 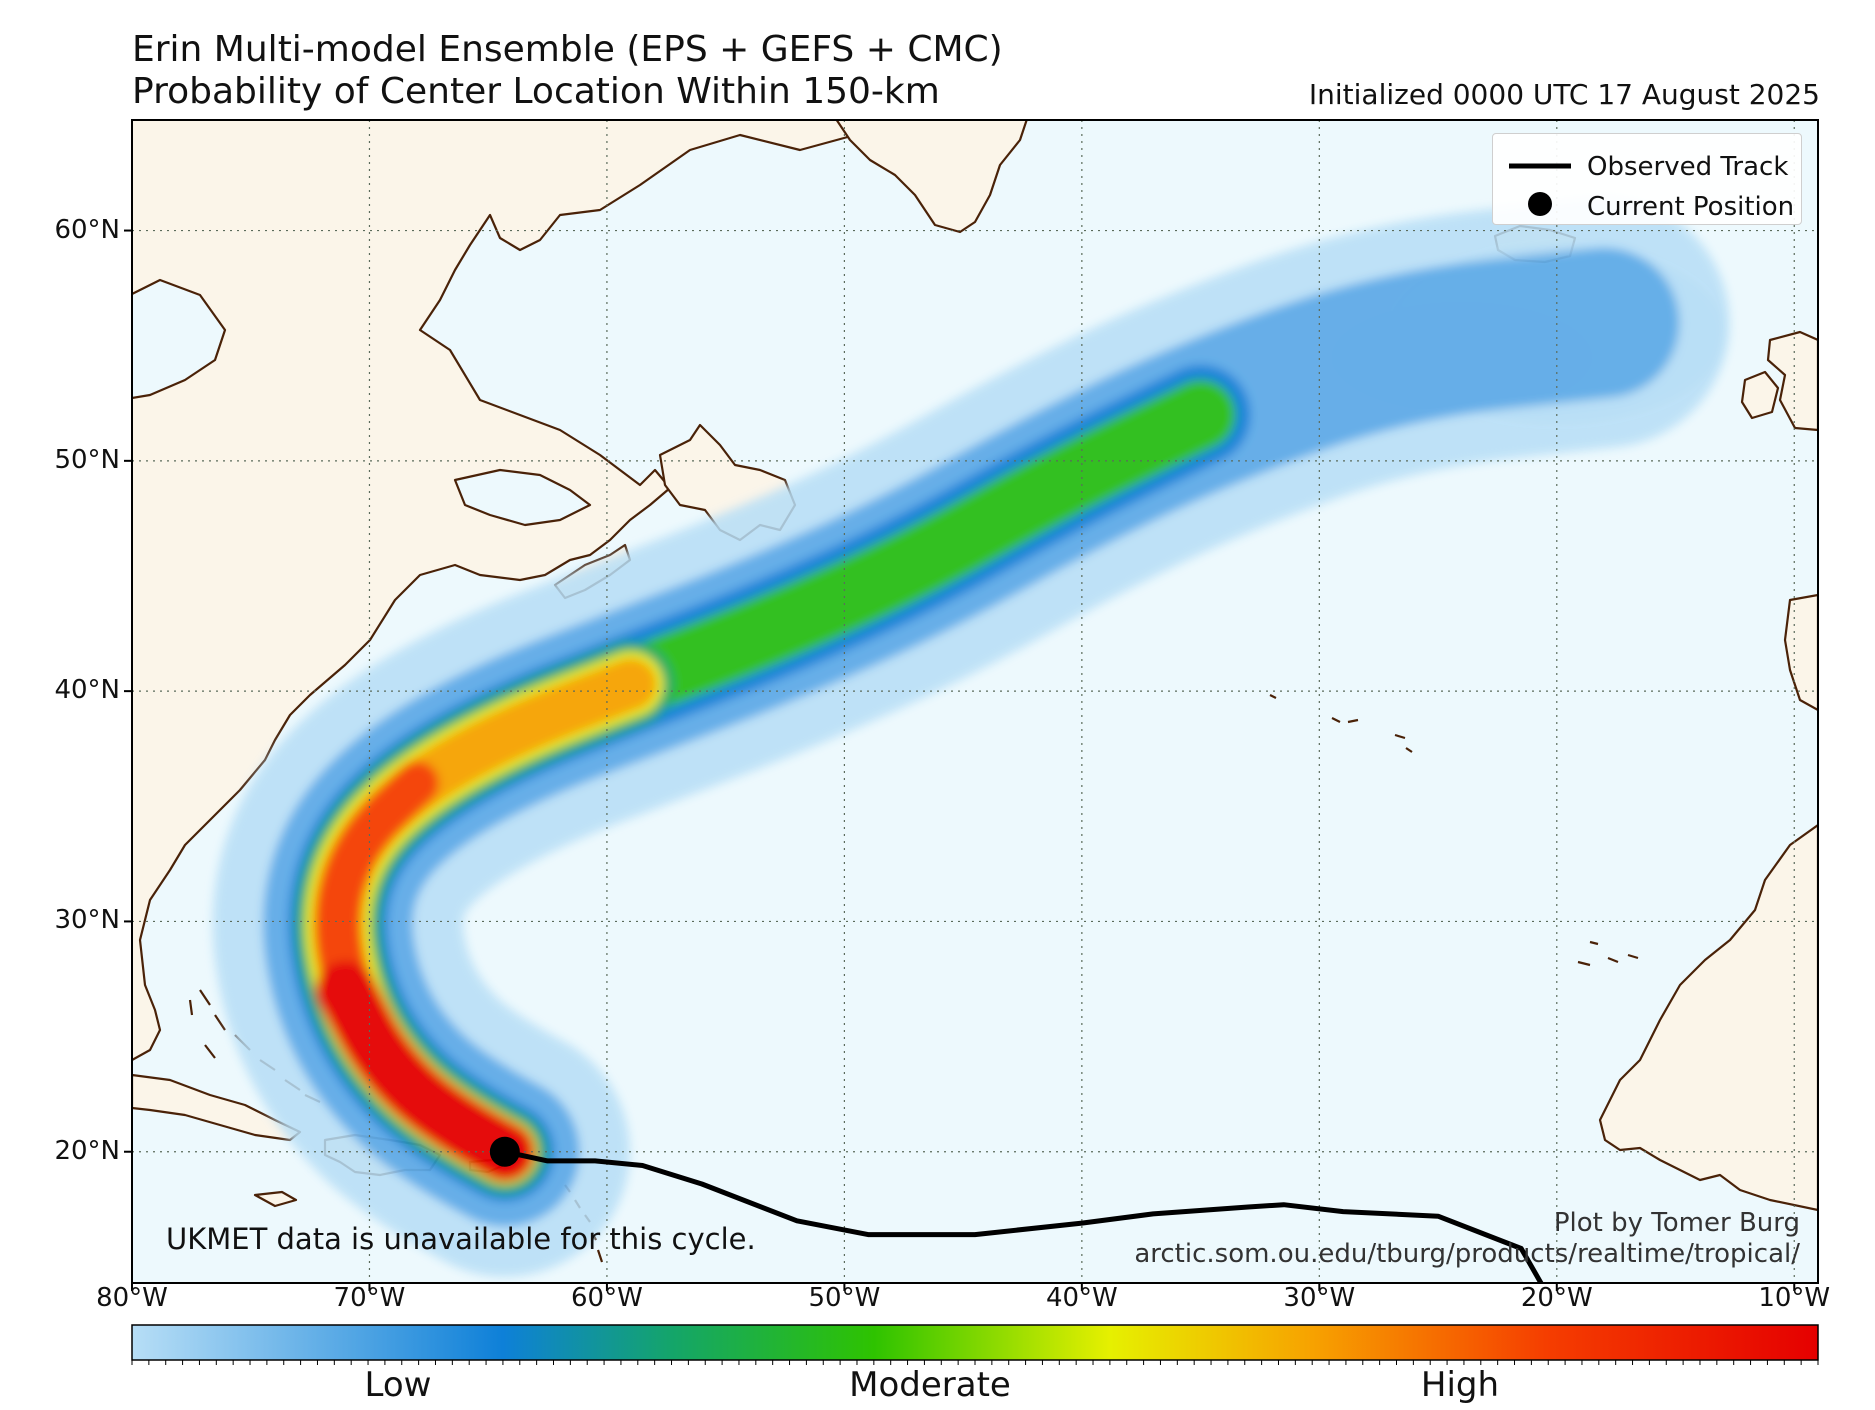 I want to click on lon-label: 50°W, so click(x=844, y=1298).